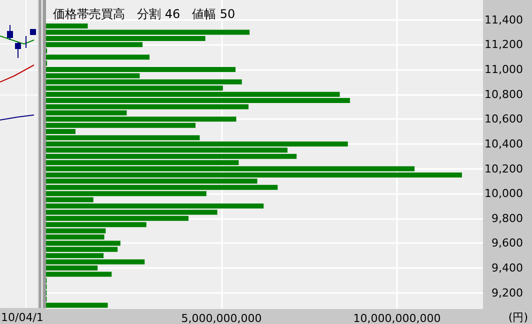  Describe the element at coordinates (503, 45) in the screenshot. I see `y-tick-label: 11,200` at that location.